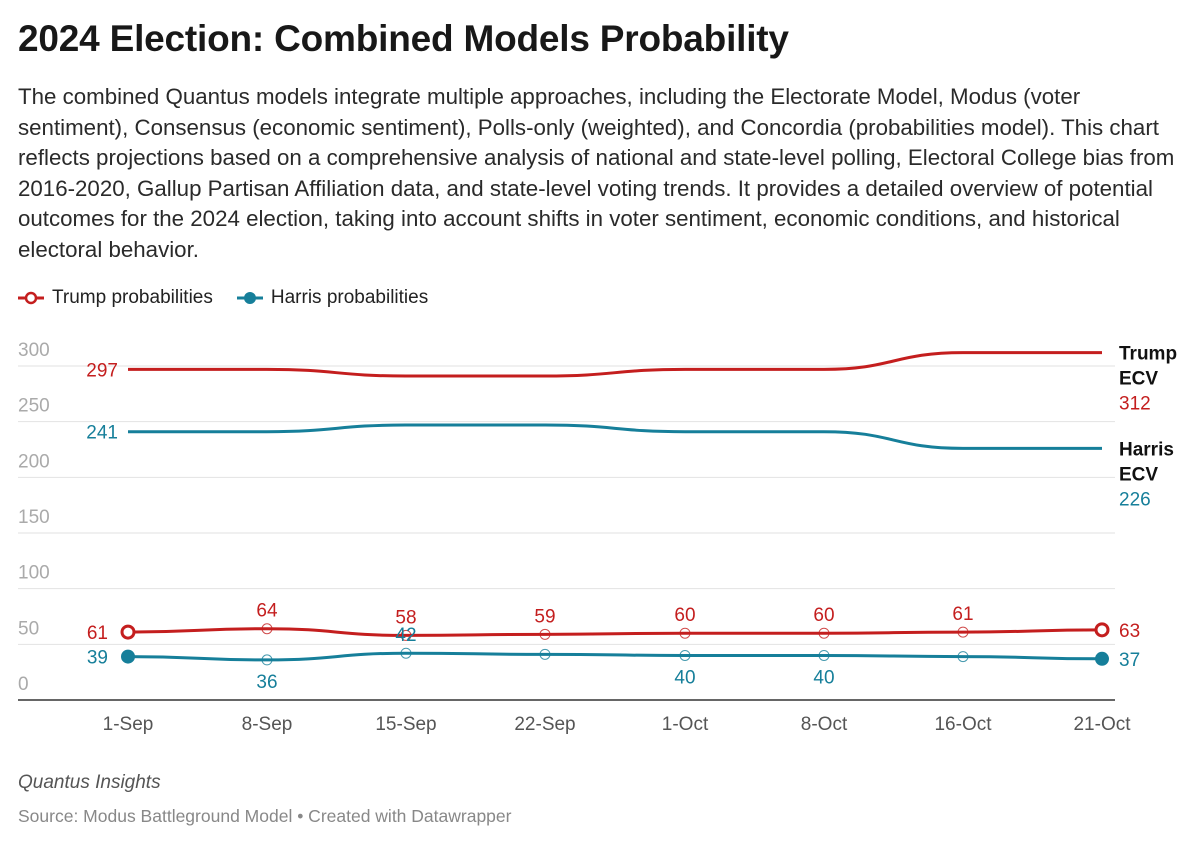 The image size is (1200, 848). Describe the element at coordinates (615, 364) in the screenshot. I see `series-line-trump-ecv` at that location.